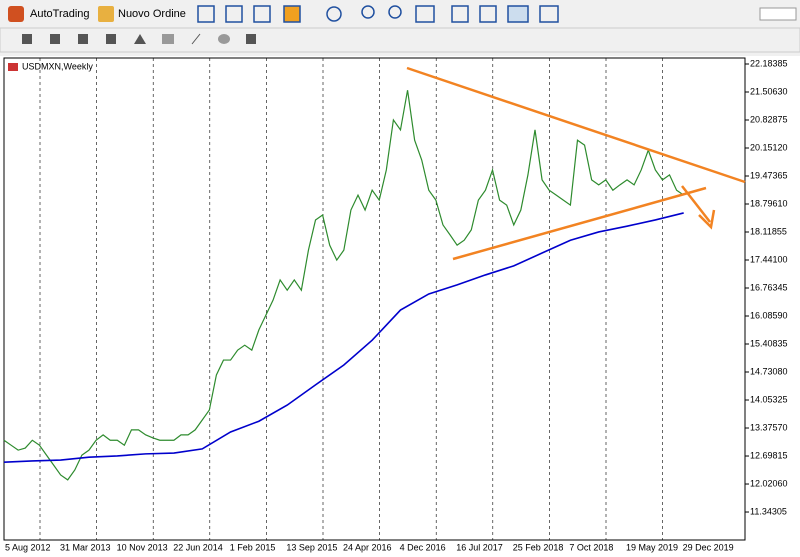 The width and height of the screenshot is (800, 557). I want to click on y-tick-label: 22.18385, so click(769, 63).